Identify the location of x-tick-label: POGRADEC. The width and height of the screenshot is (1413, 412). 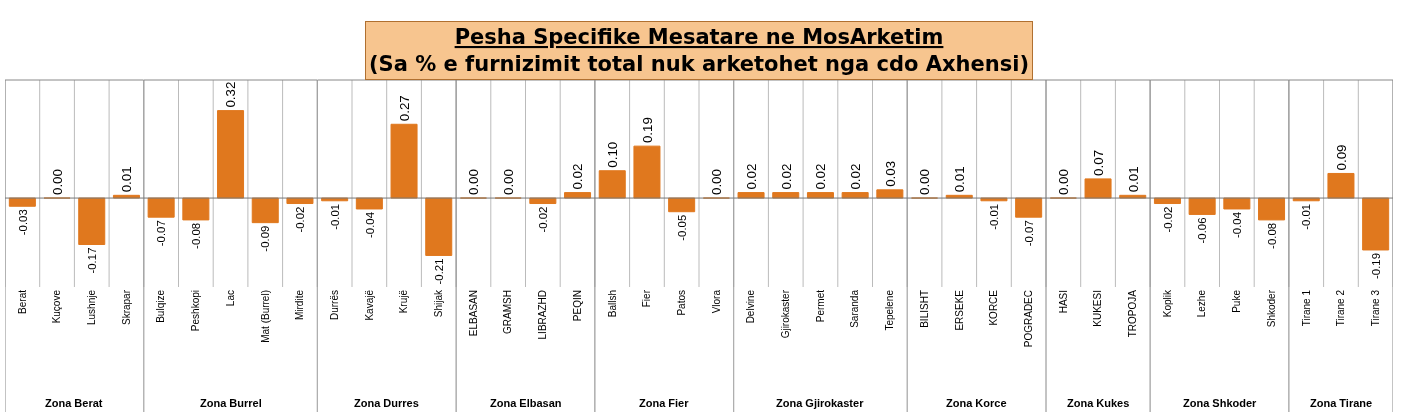
(1028, 319).